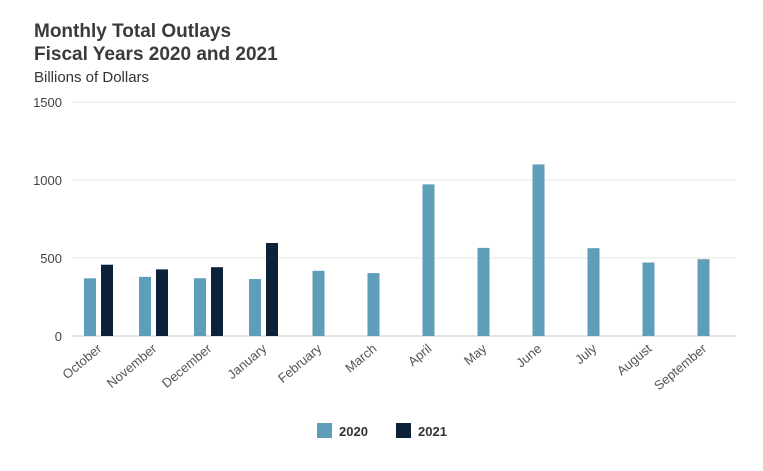 This screenshot has width=763, height=471. Describe the element at coordinates (318, 303) in the screenshot. I see `bar-2020-february` at that location.